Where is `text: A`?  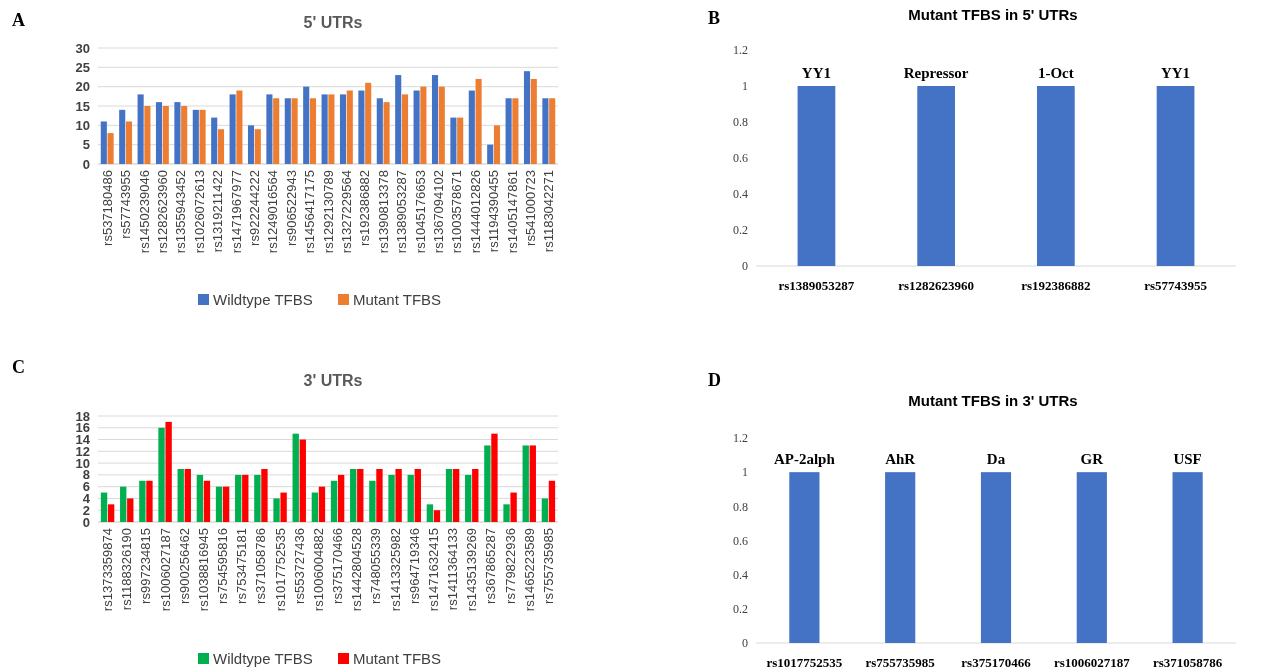
text: A is located at coordinates (18, 20).